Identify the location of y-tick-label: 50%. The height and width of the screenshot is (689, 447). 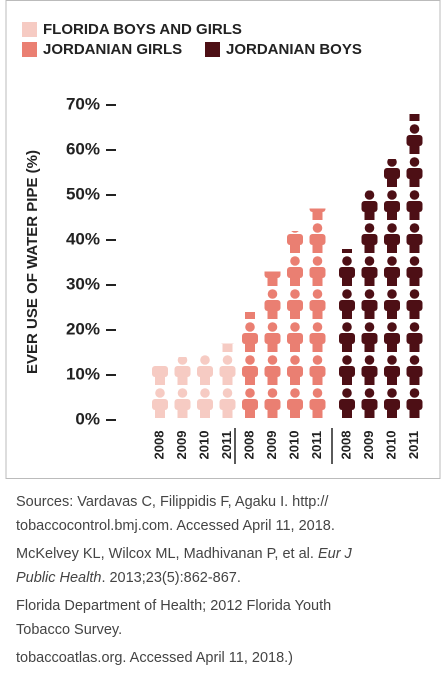
(83, 193).